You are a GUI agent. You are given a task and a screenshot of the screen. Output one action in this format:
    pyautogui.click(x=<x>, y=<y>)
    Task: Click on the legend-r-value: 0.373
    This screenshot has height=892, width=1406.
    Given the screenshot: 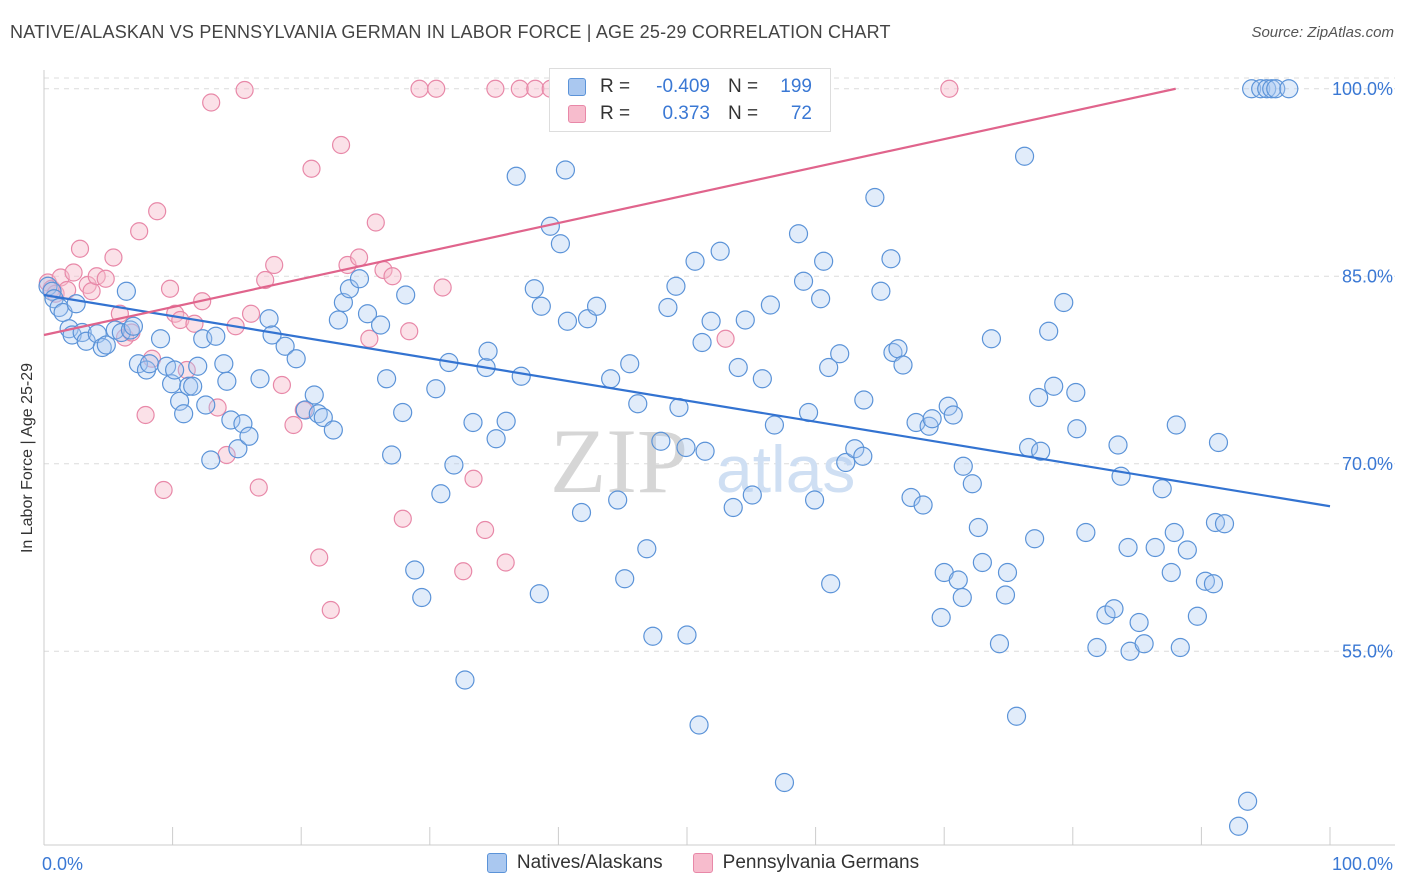 What is the action you would take?
    pyautogui.click(x=686, y=113)
    